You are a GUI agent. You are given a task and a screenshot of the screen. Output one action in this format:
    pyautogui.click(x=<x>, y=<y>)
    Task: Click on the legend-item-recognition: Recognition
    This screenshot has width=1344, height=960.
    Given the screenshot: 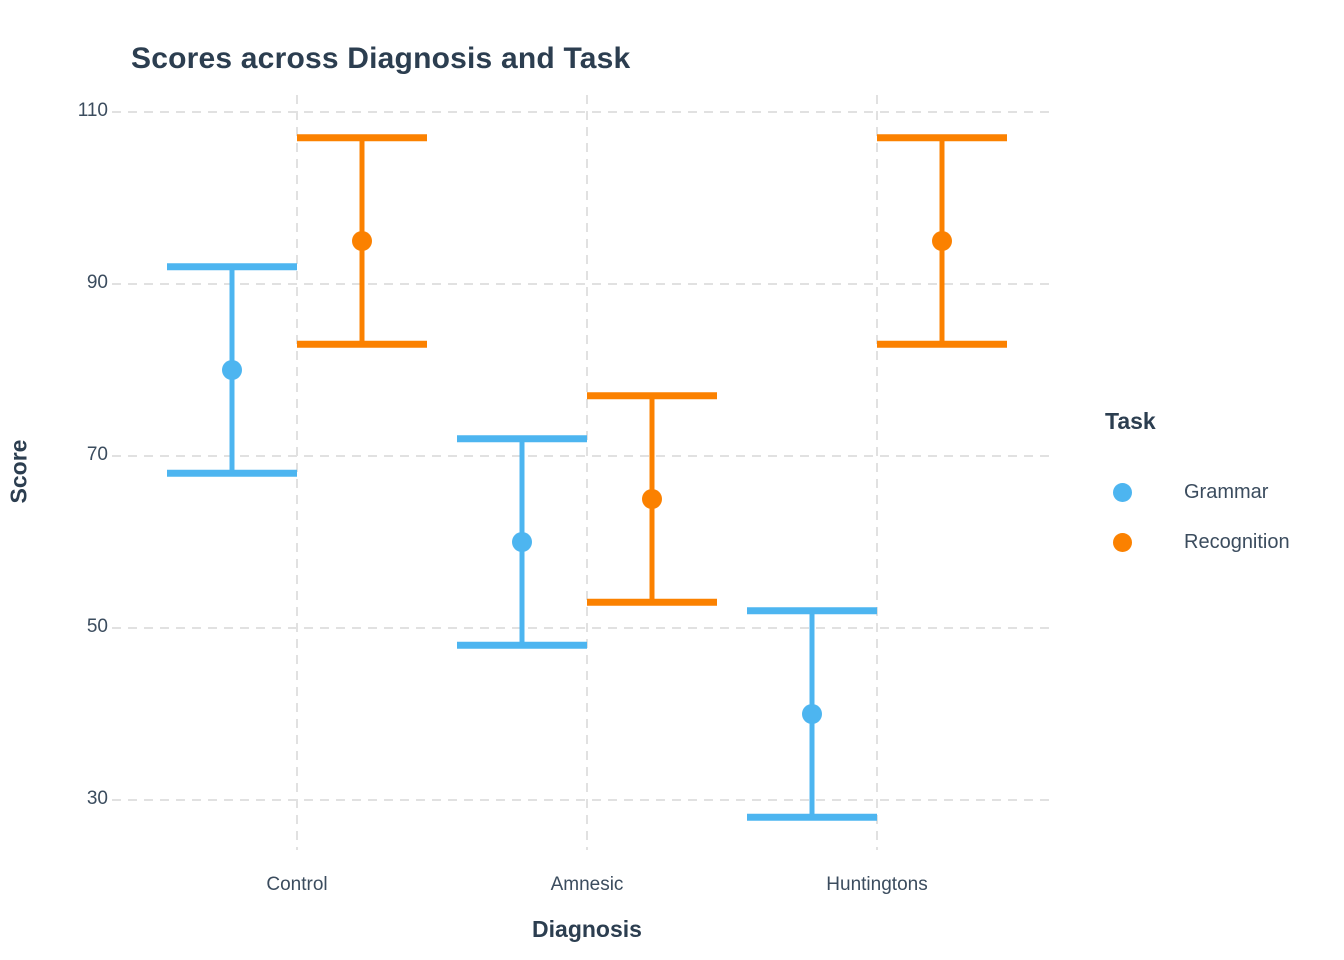 What is the action you would take?
    pyautogui.click(x=1197, y=542)
    